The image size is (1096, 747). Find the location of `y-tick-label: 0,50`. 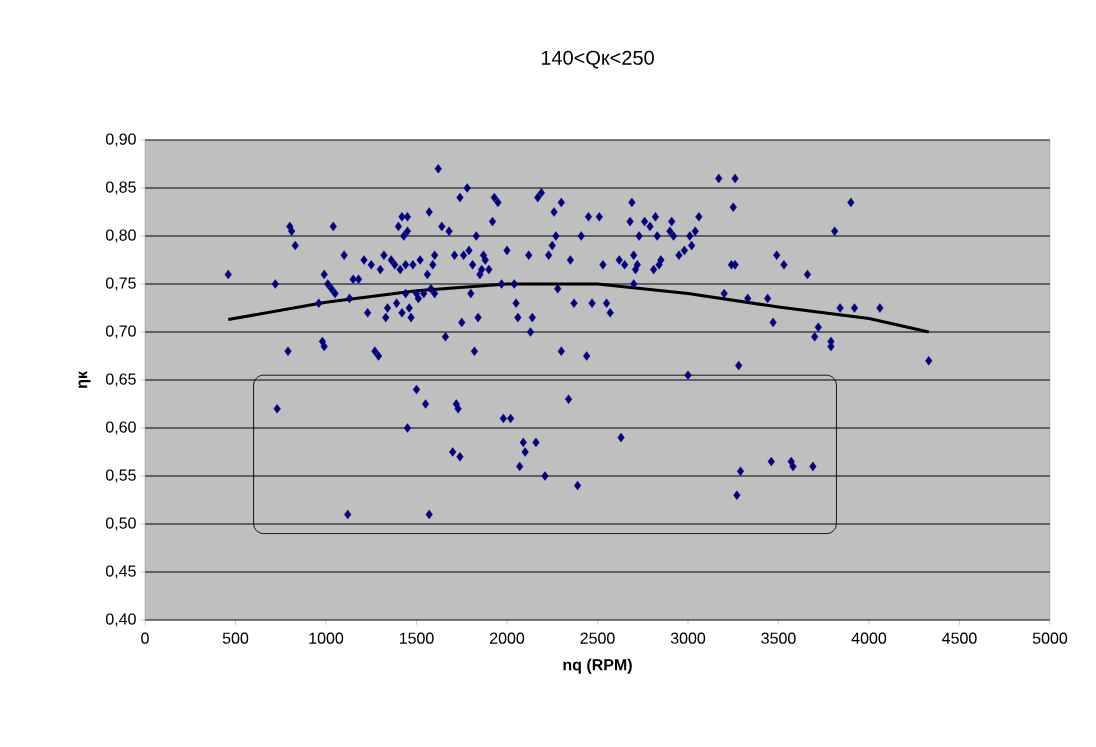

y-tick-label: 0,50 is located at coordinates (120, 524).